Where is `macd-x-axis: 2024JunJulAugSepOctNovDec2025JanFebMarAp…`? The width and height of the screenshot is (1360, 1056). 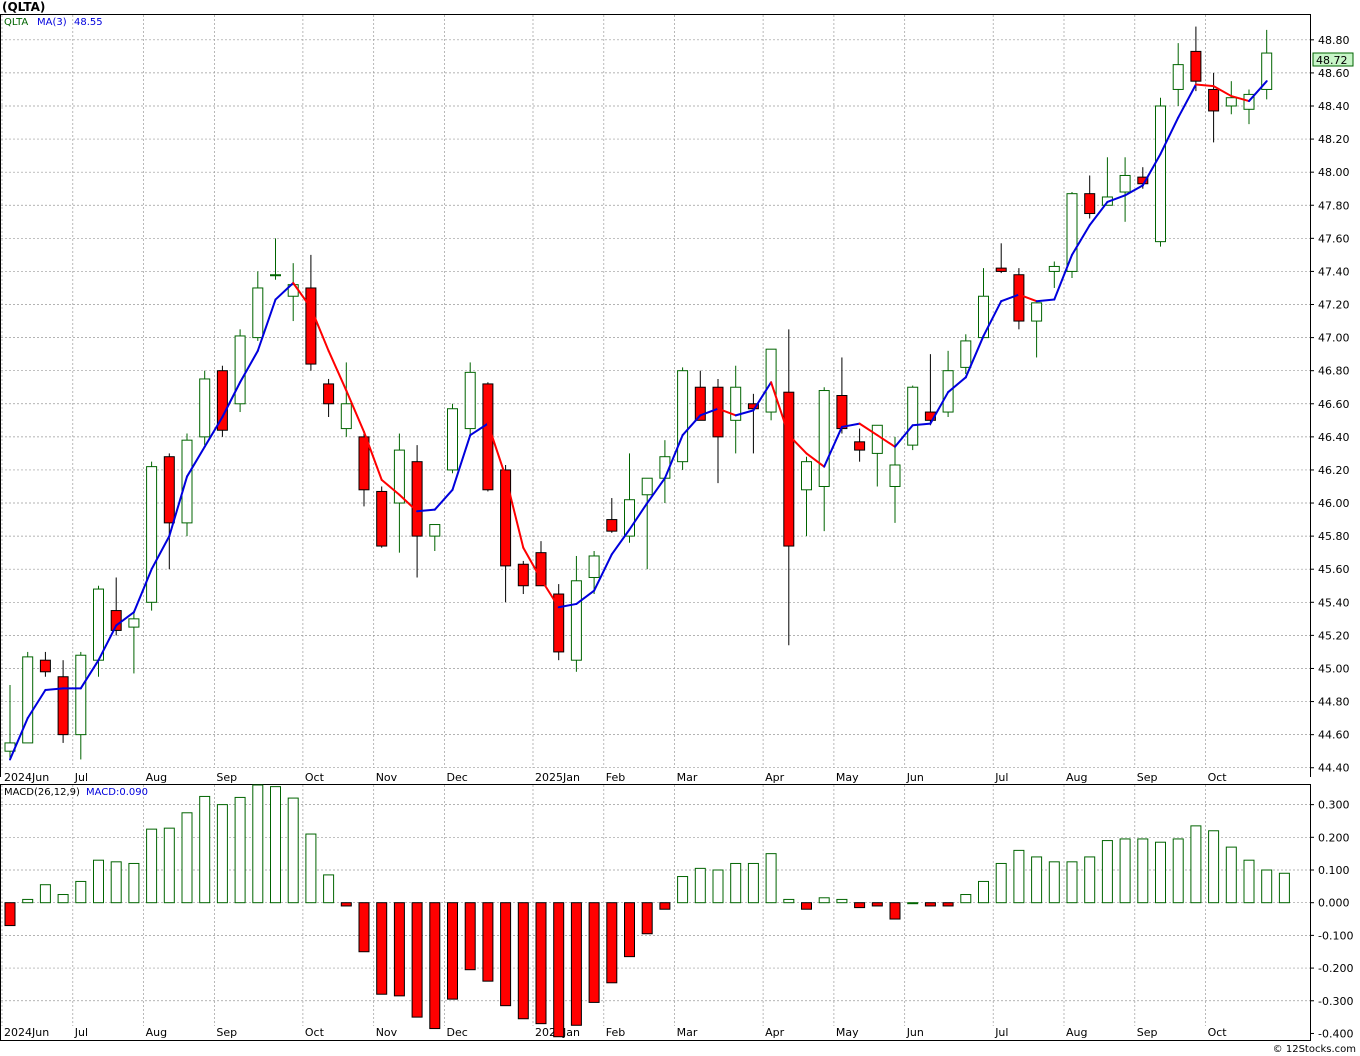 macd-x-axis: 2024JunJulAugSepOctNovDec2025JanFebMarAp… is located at coordinates (655, 1033).